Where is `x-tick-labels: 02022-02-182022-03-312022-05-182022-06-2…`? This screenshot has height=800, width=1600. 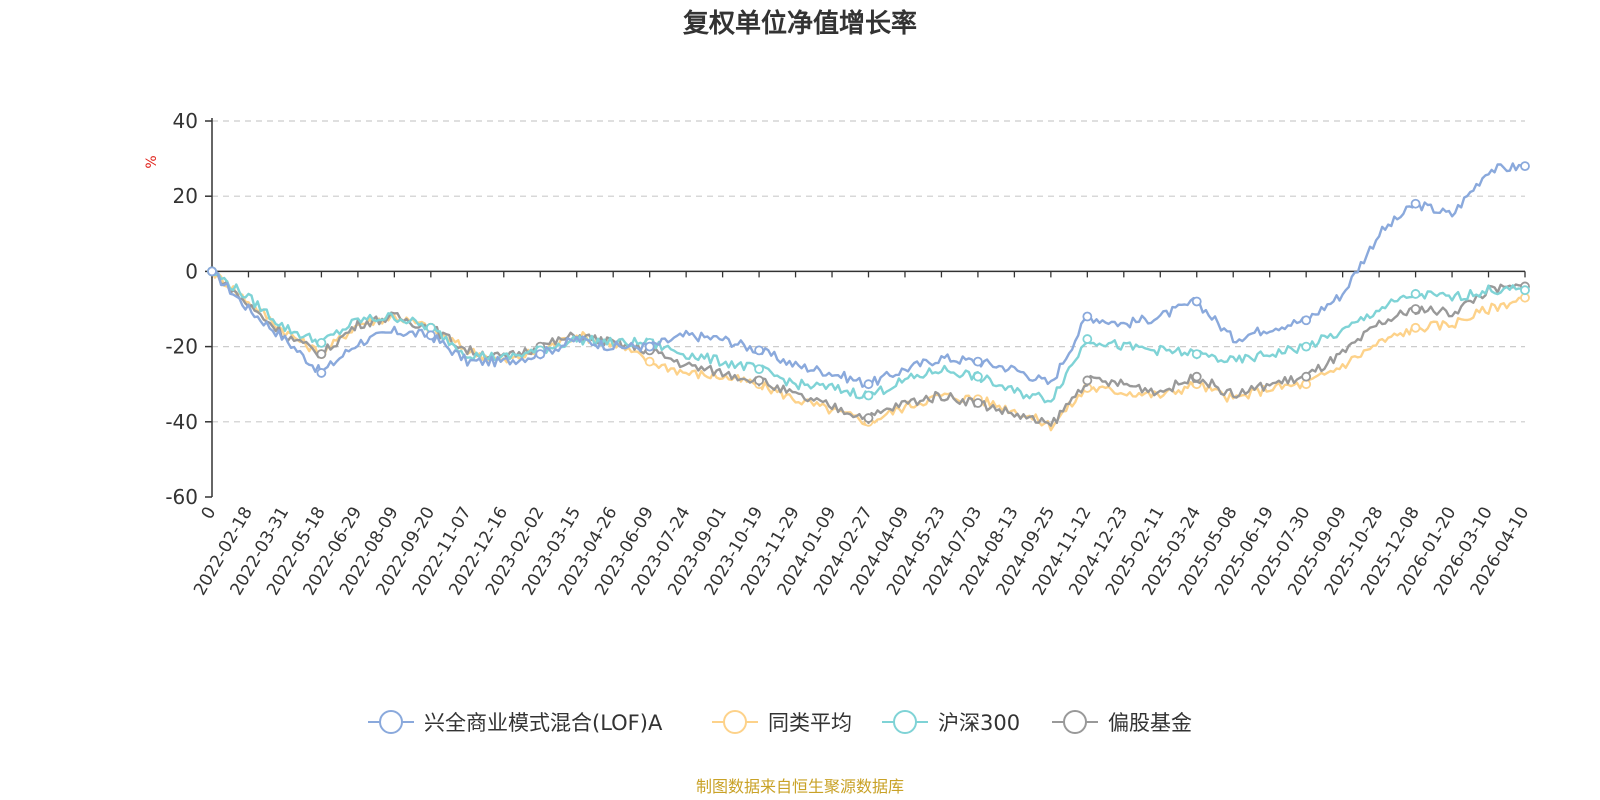
x-tick-labels: 02022-02-182022-03-312022-05-182022-06-2… is located at coordinates (861, 552).